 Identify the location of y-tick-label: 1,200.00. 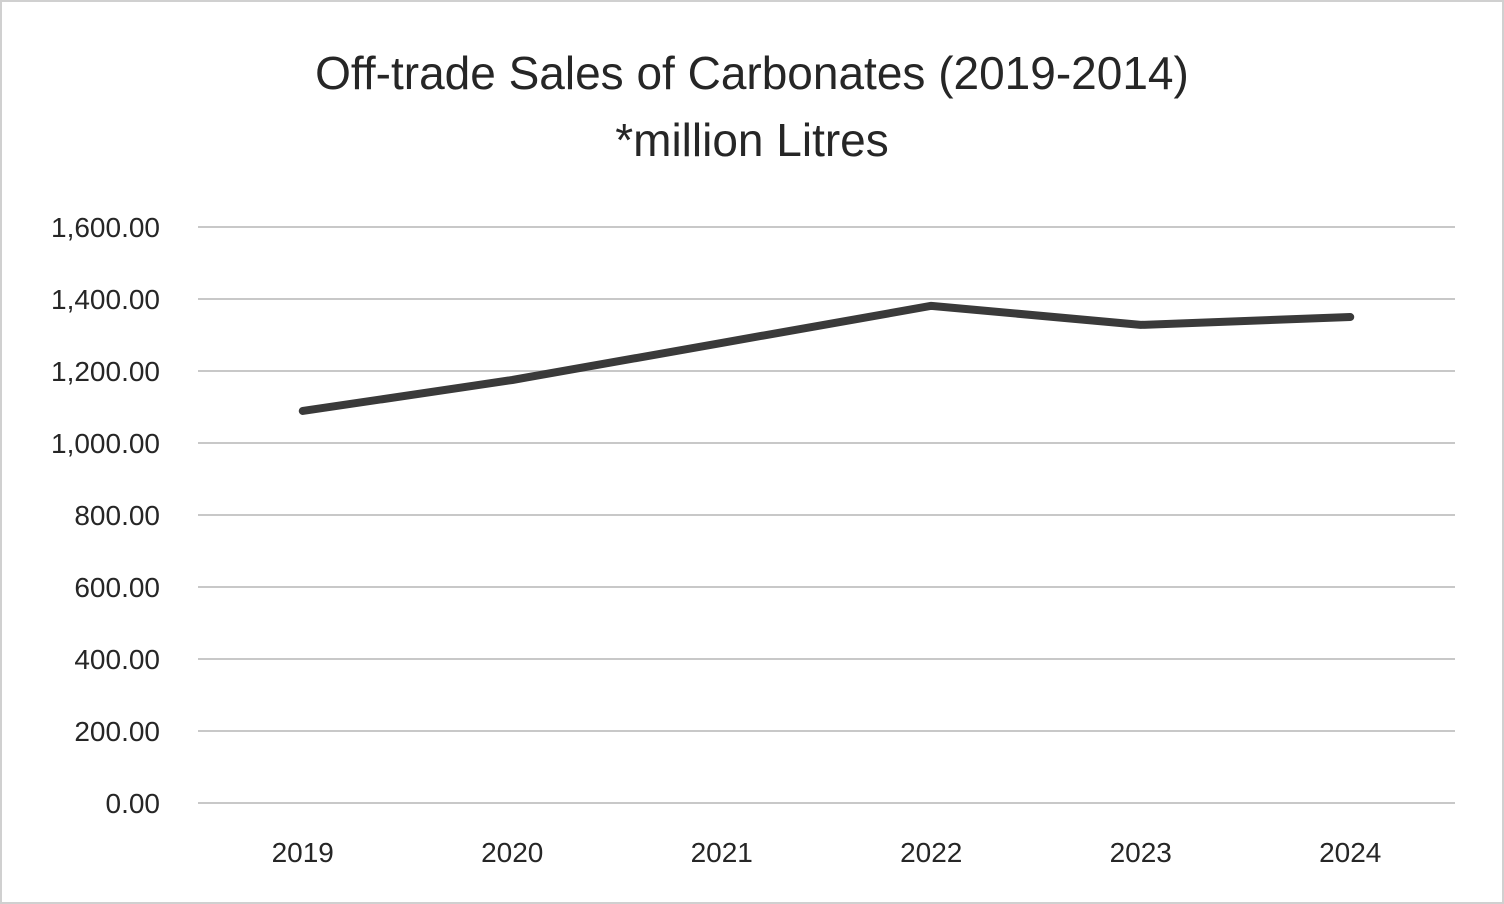
(105, 371).